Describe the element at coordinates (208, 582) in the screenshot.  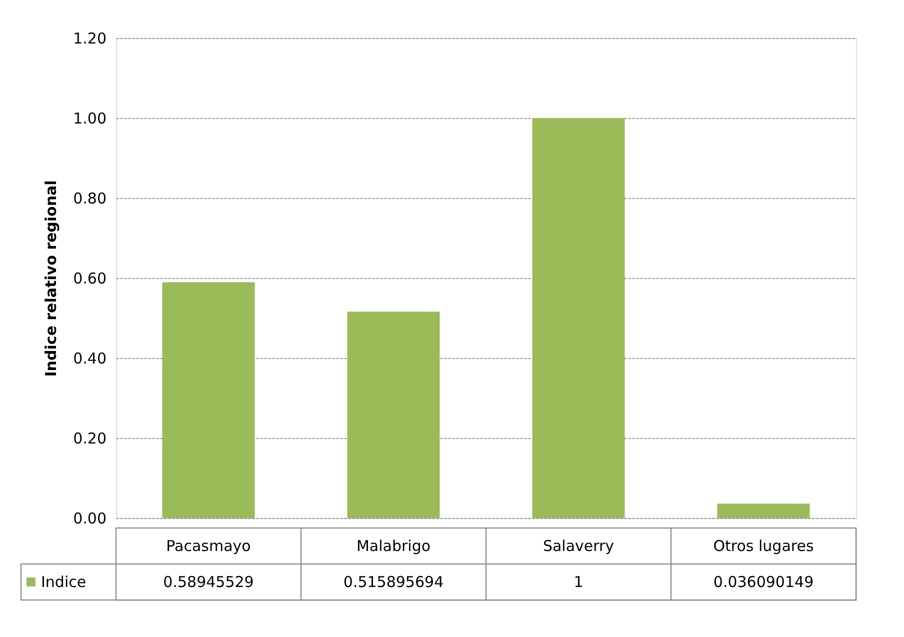
I see `data-label: 0.58945529` at that location.